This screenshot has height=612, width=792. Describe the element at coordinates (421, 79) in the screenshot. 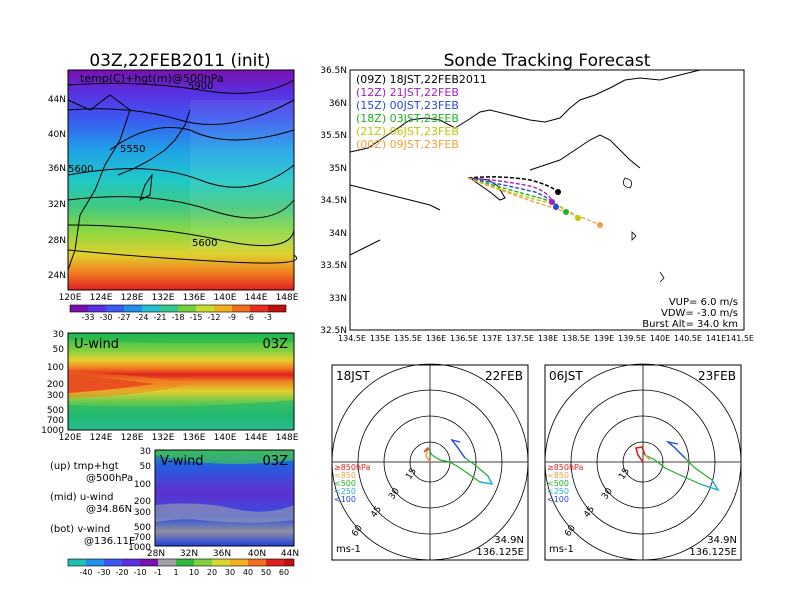

I see `svg-text: (09Z) 18JST,22FEB2011` at that location.